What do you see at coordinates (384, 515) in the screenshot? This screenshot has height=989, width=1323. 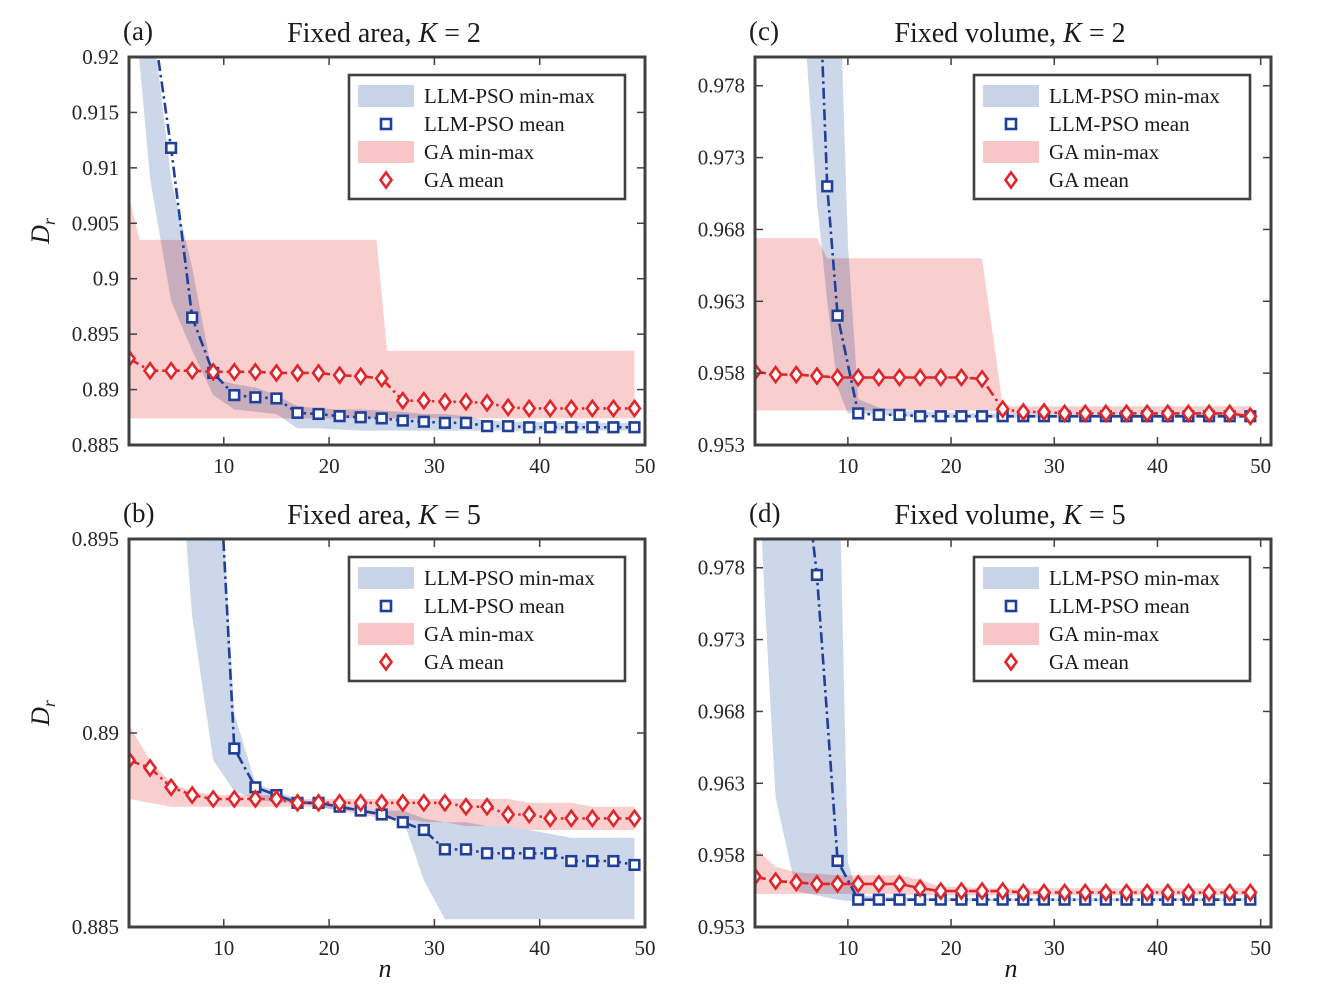 I see `chart-title: Fixed area, K = 5` at bounding box center [384, 515].